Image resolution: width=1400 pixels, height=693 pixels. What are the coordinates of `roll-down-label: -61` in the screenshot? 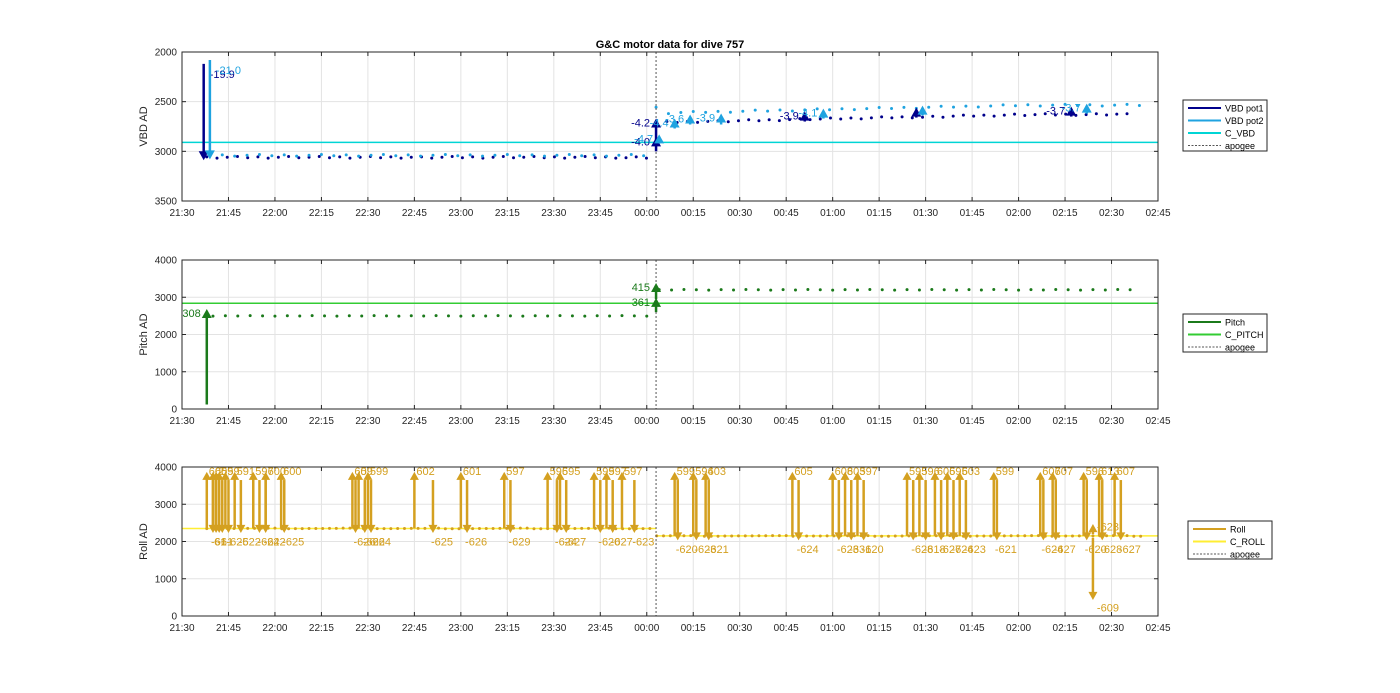 It's located at (225, 542).